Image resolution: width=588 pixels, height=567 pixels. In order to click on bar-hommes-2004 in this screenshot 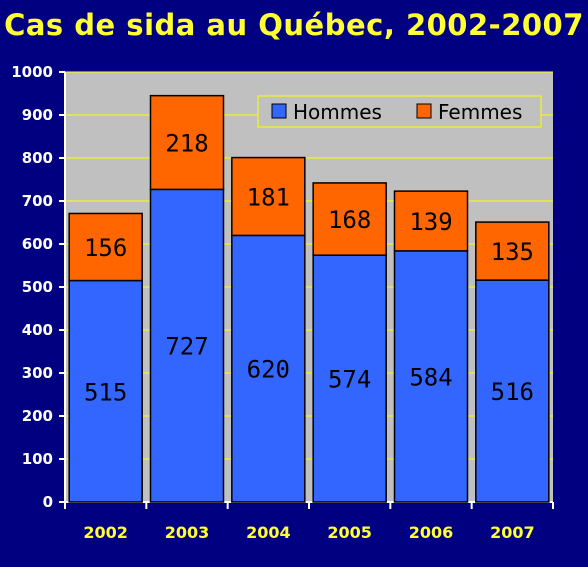, I will do `click(268, 368)`.